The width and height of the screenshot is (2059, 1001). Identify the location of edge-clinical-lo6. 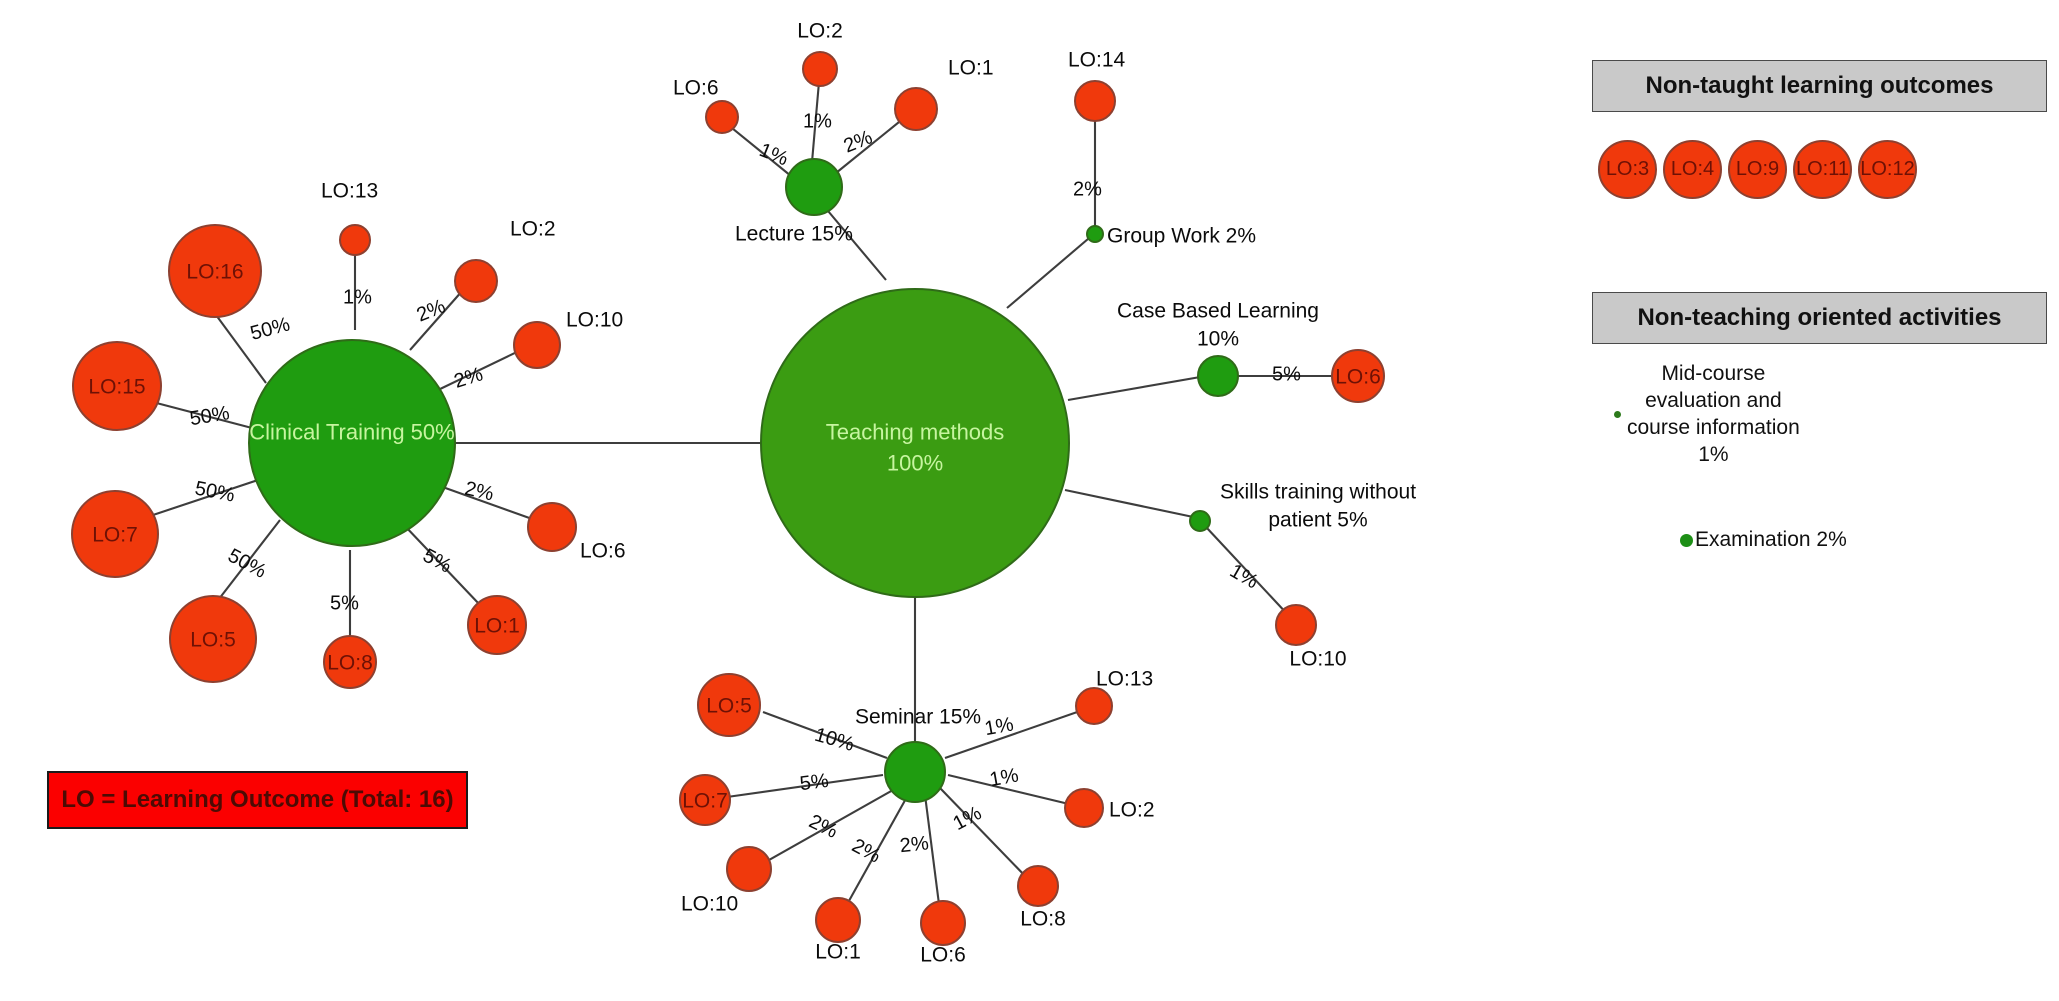
(486, 502).